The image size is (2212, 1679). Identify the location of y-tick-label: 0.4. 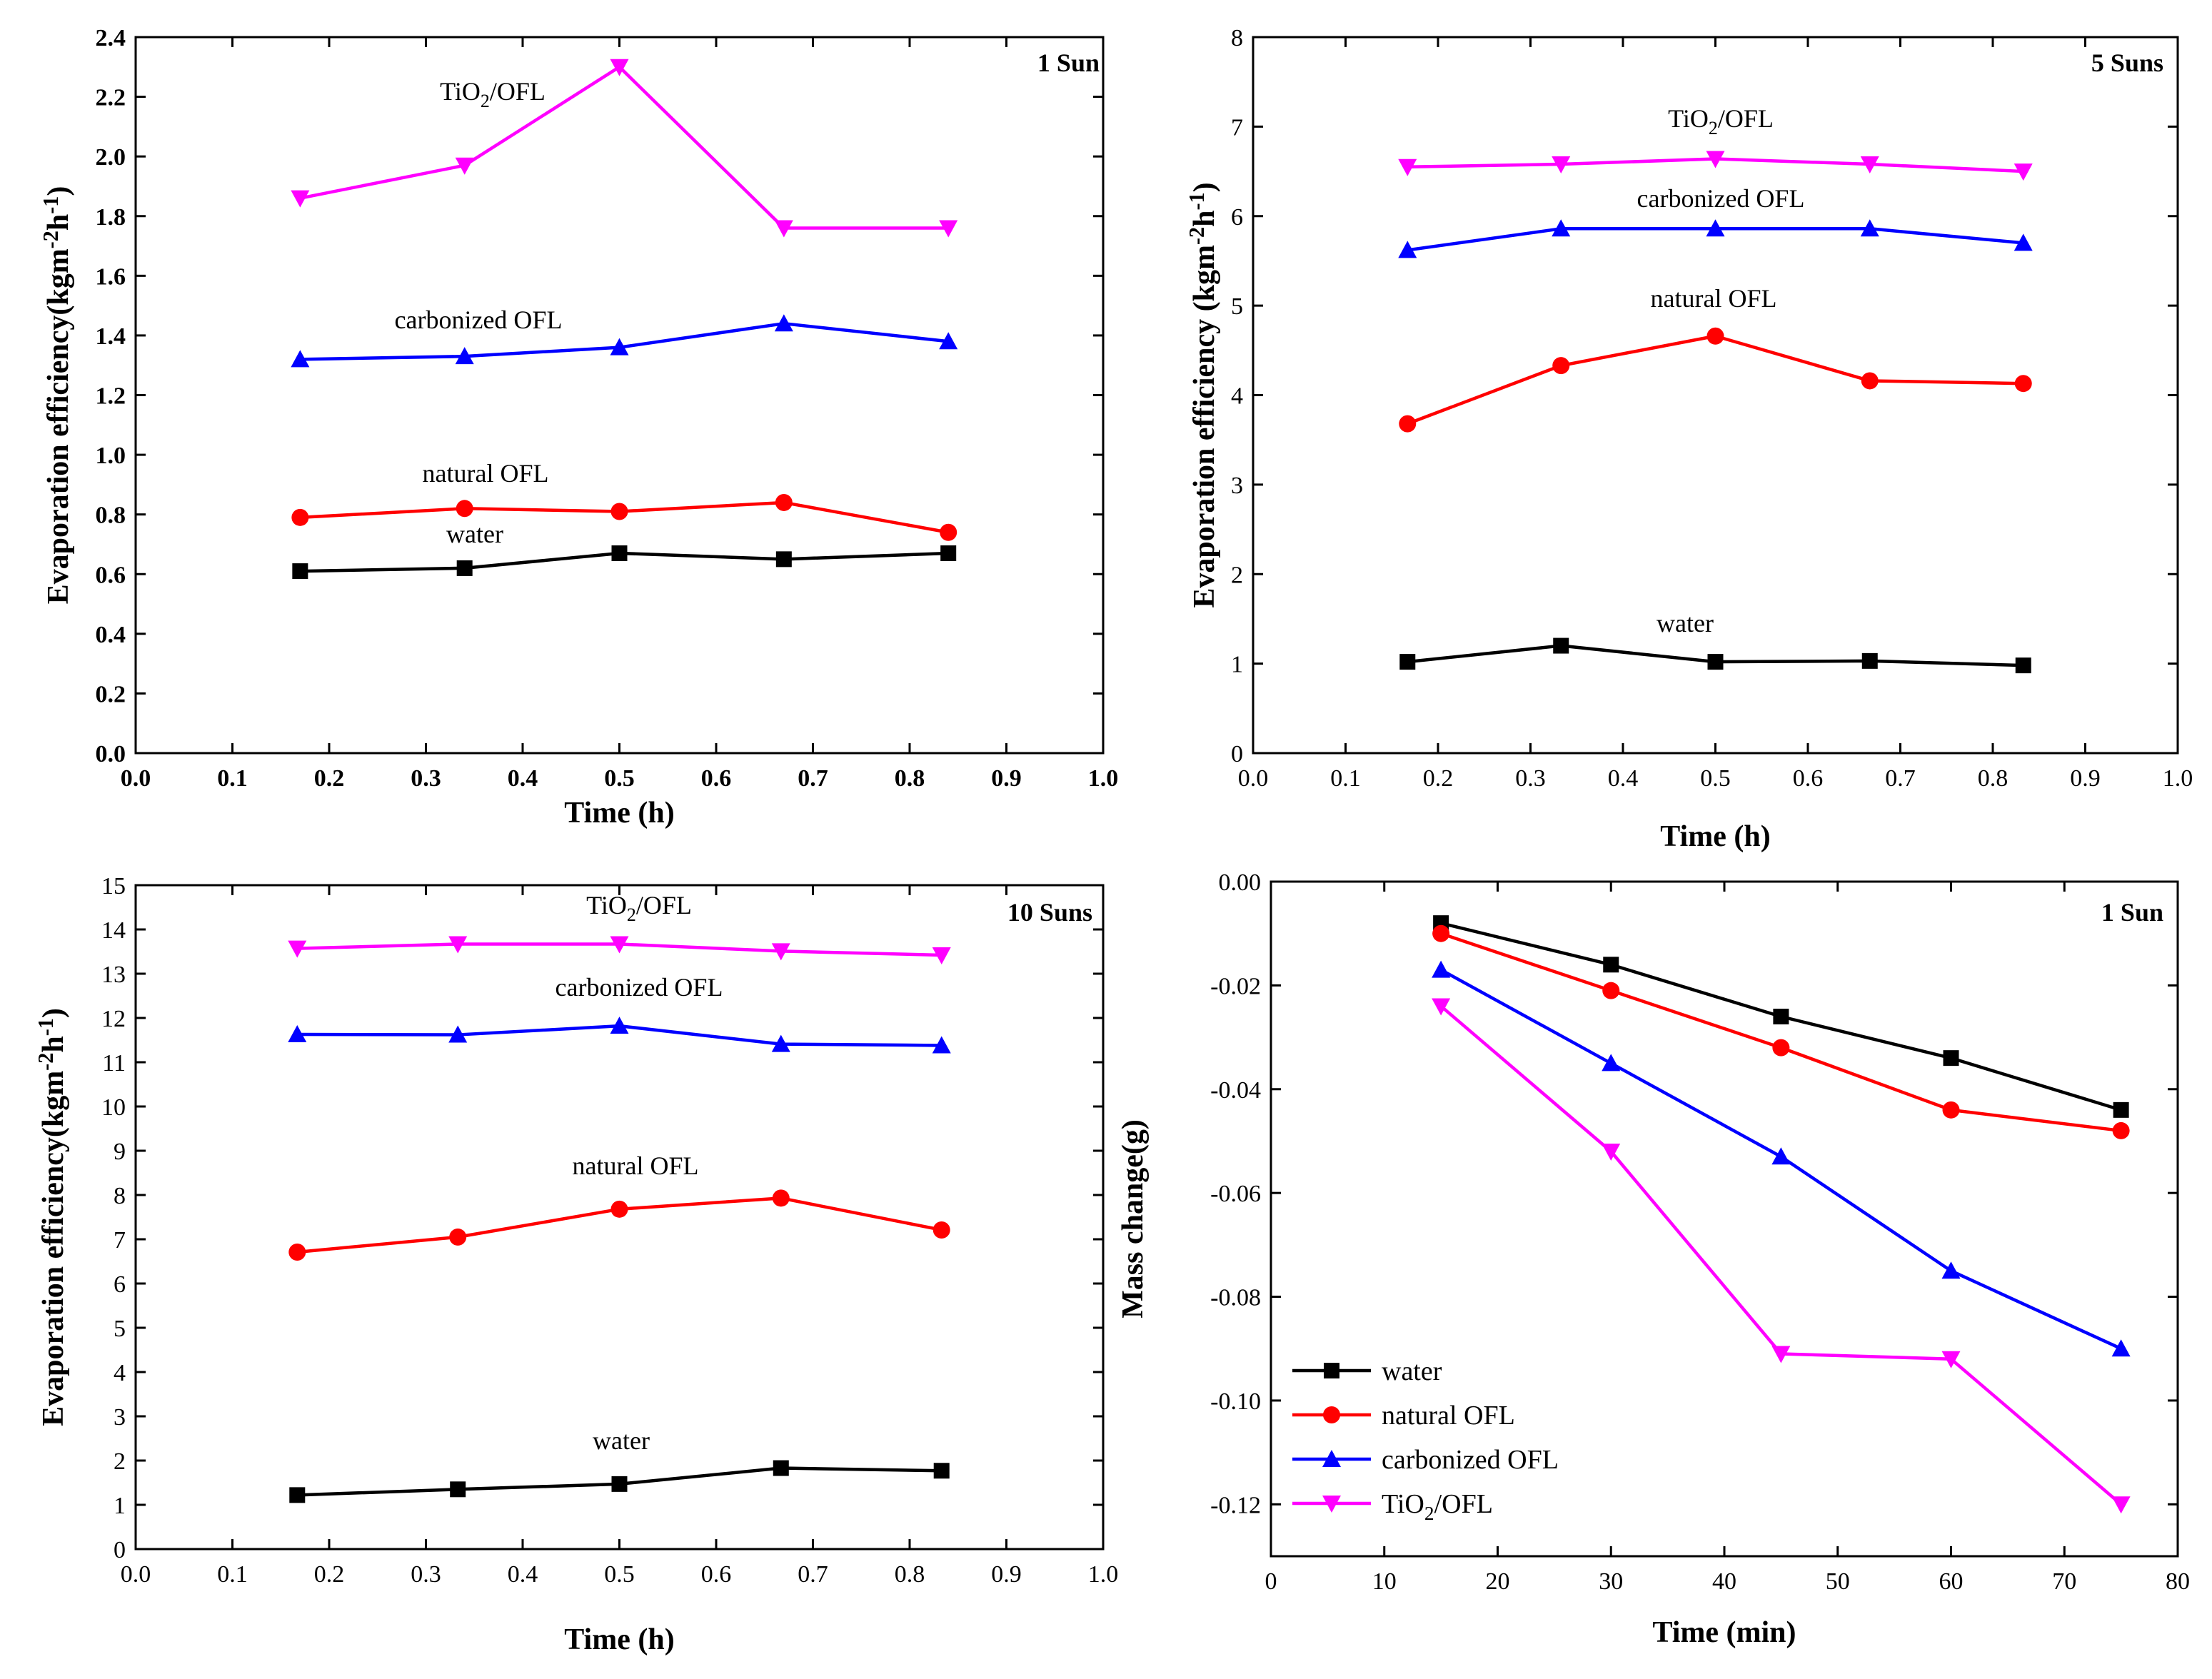
(111, 635).